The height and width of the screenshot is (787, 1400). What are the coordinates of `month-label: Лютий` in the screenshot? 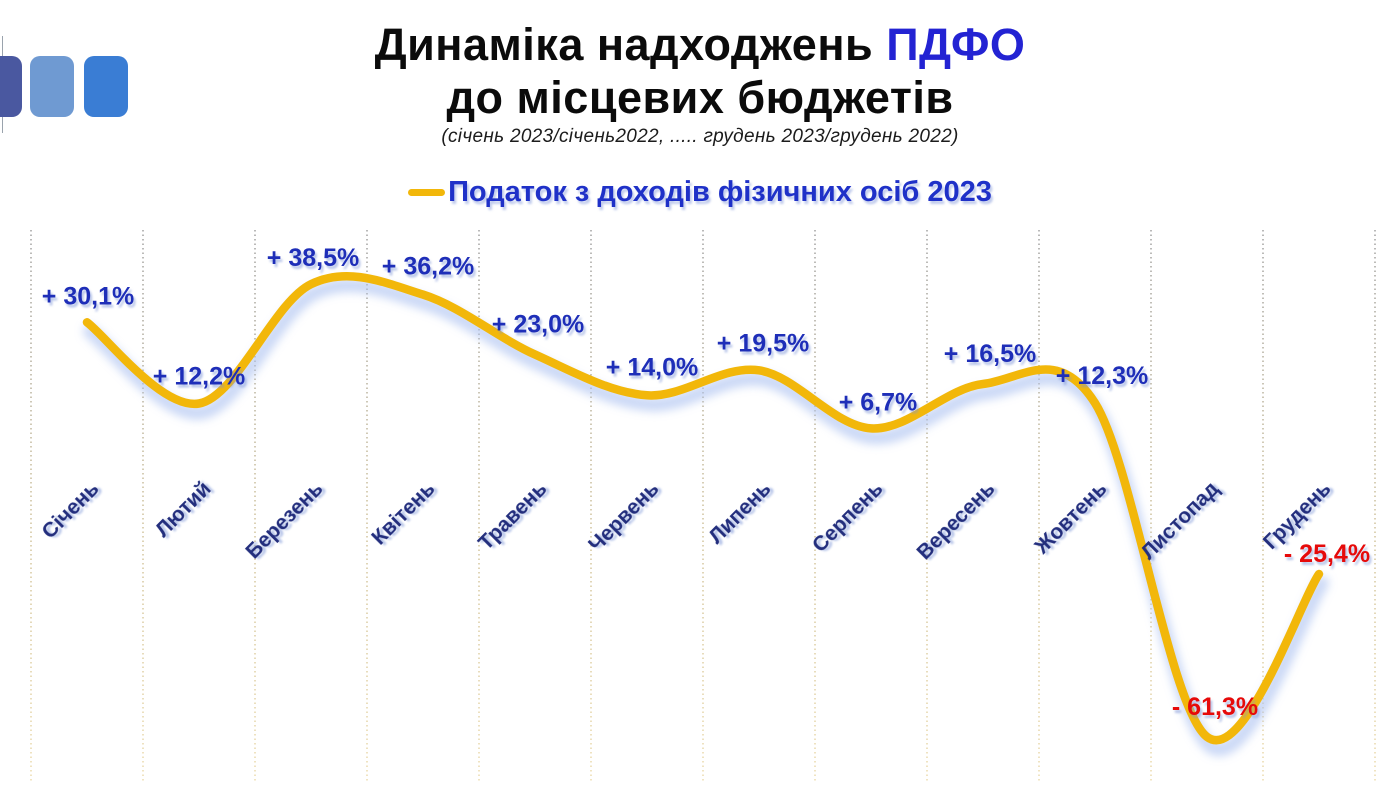 It's located at (183, 509).